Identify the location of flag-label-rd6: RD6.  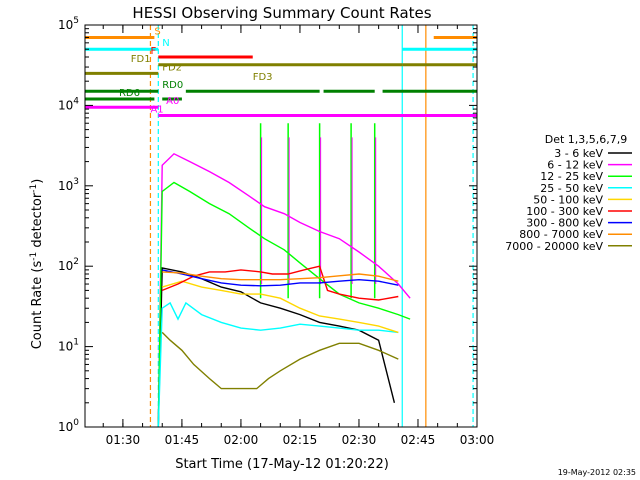
(129, 93).